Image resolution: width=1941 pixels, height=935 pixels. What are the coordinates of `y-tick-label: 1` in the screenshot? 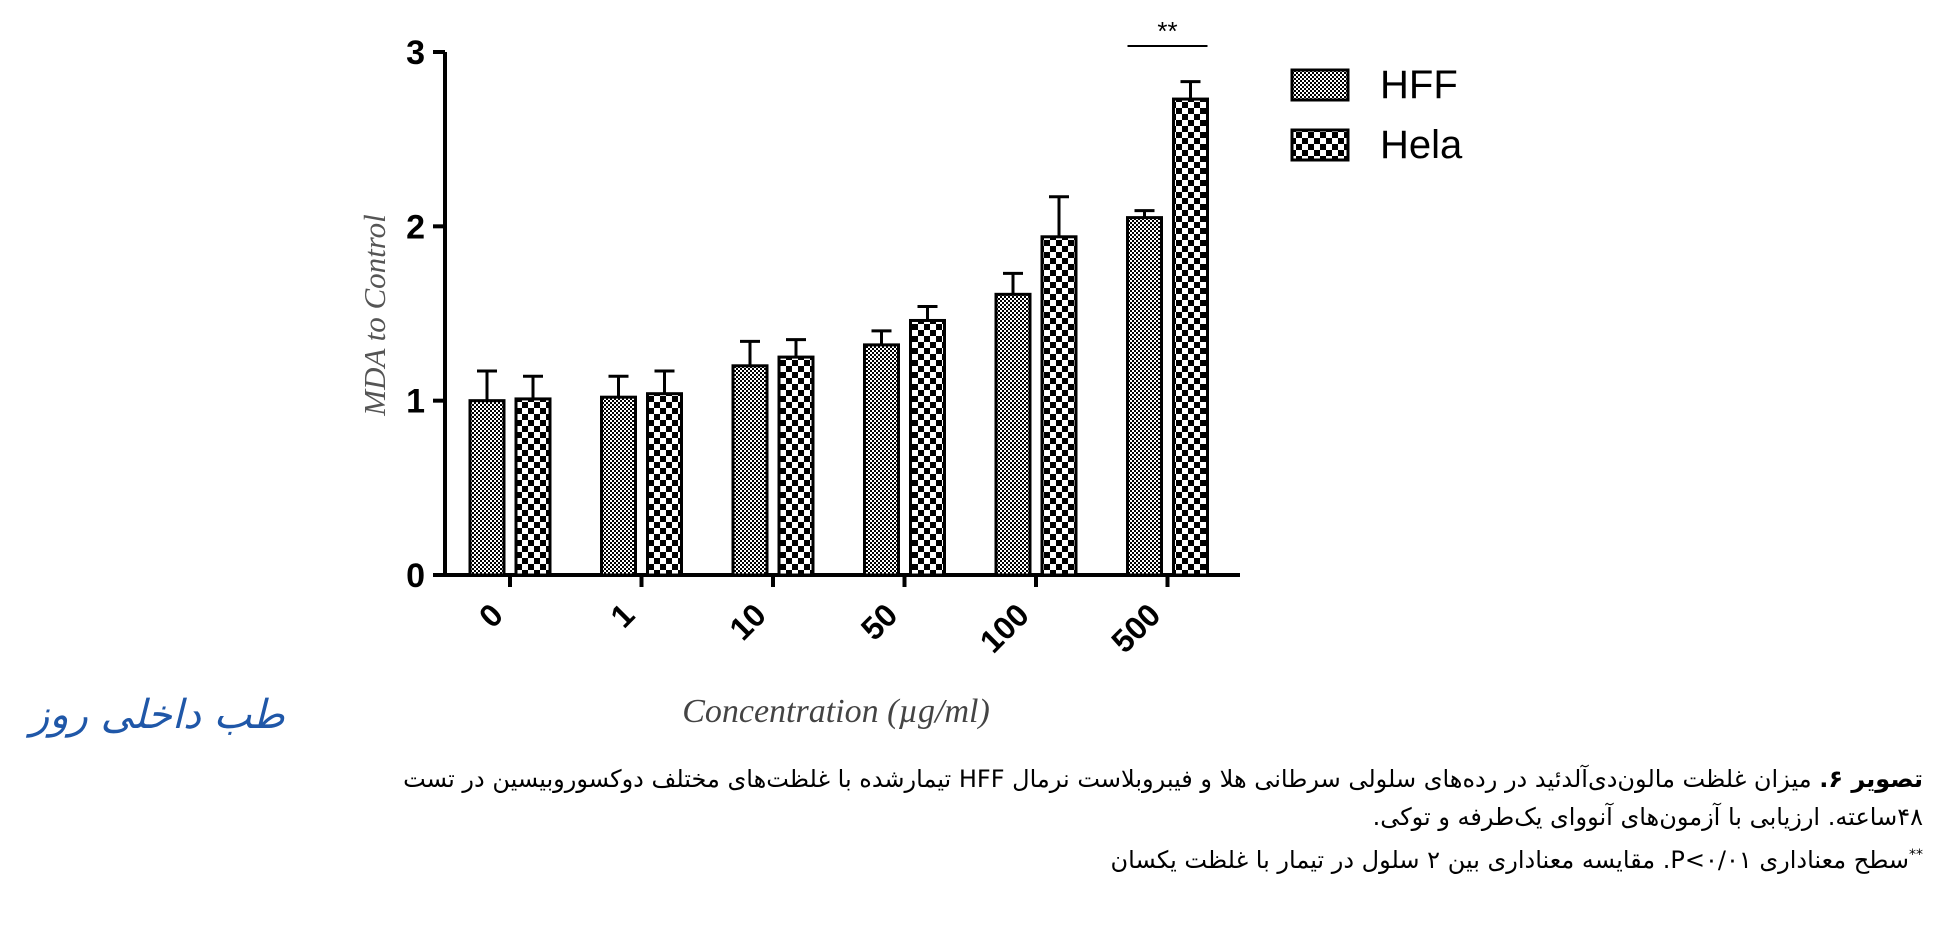 It's located at (415, 402).